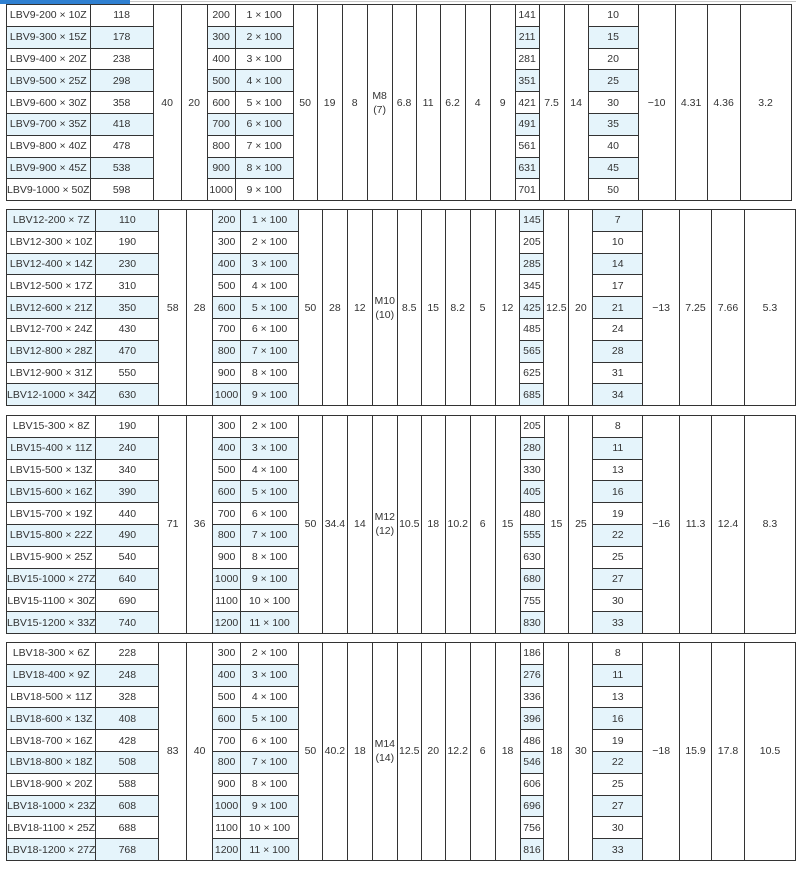 Image resolution: width=796 pixels, height=869 pixels. What do you see at coordinates (269, 264) in the screenshot?
I see `pitch-cell: 3 × 100` at bounding box center [269, 264].